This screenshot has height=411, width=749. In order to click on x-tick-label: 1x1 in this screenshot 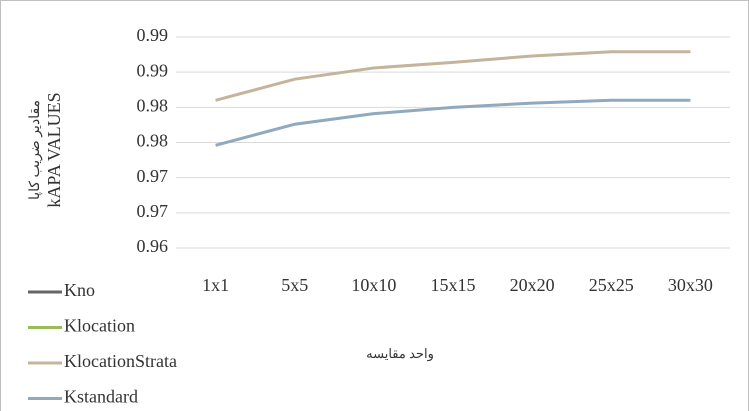, I will do `click(215, 285)`.